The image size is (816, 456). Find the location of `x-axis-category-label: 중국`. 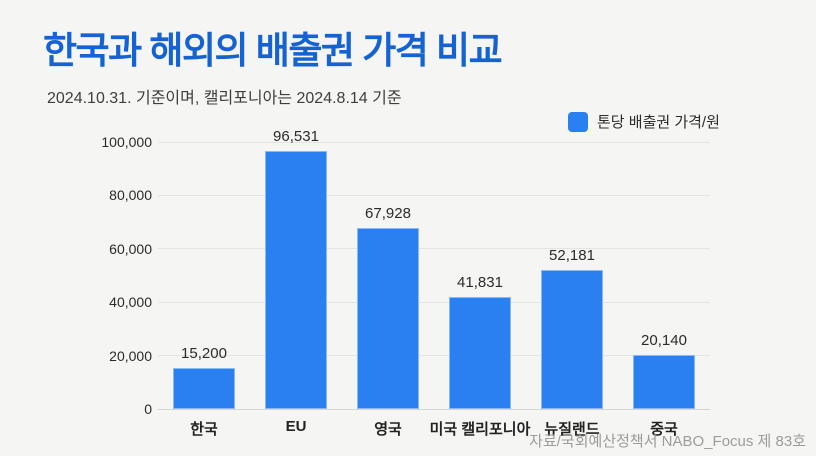

x-axis-category-label: 중국 is located at coordinates (664, 429).